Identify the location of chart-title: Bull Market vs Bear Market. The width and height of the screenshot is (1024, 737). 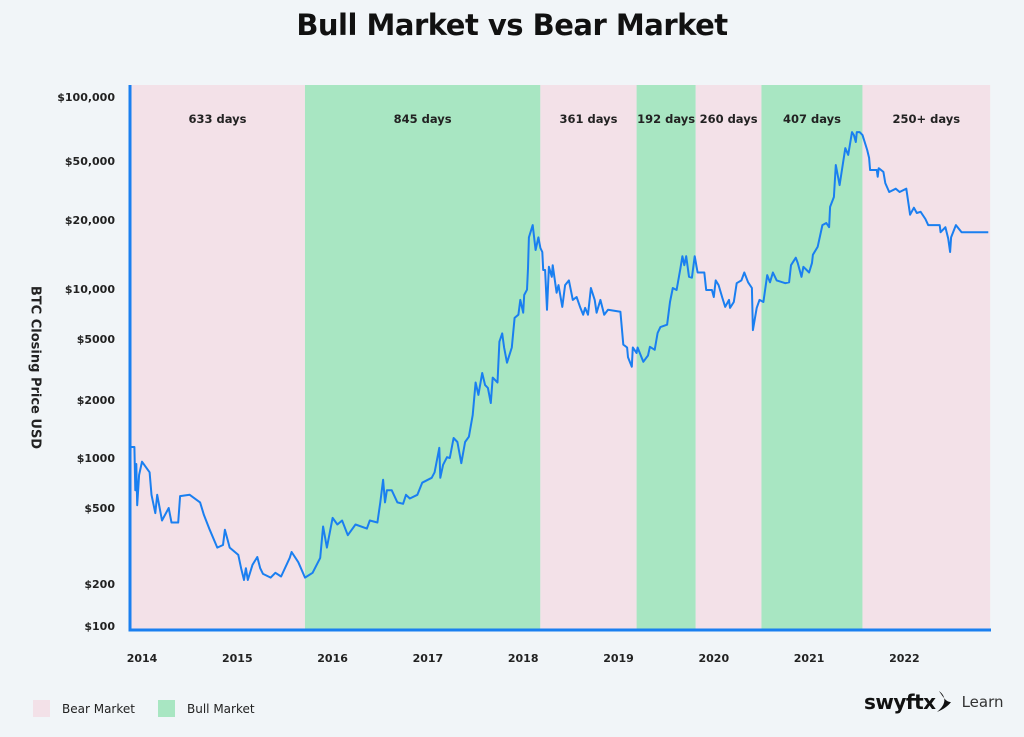
(512, 25).